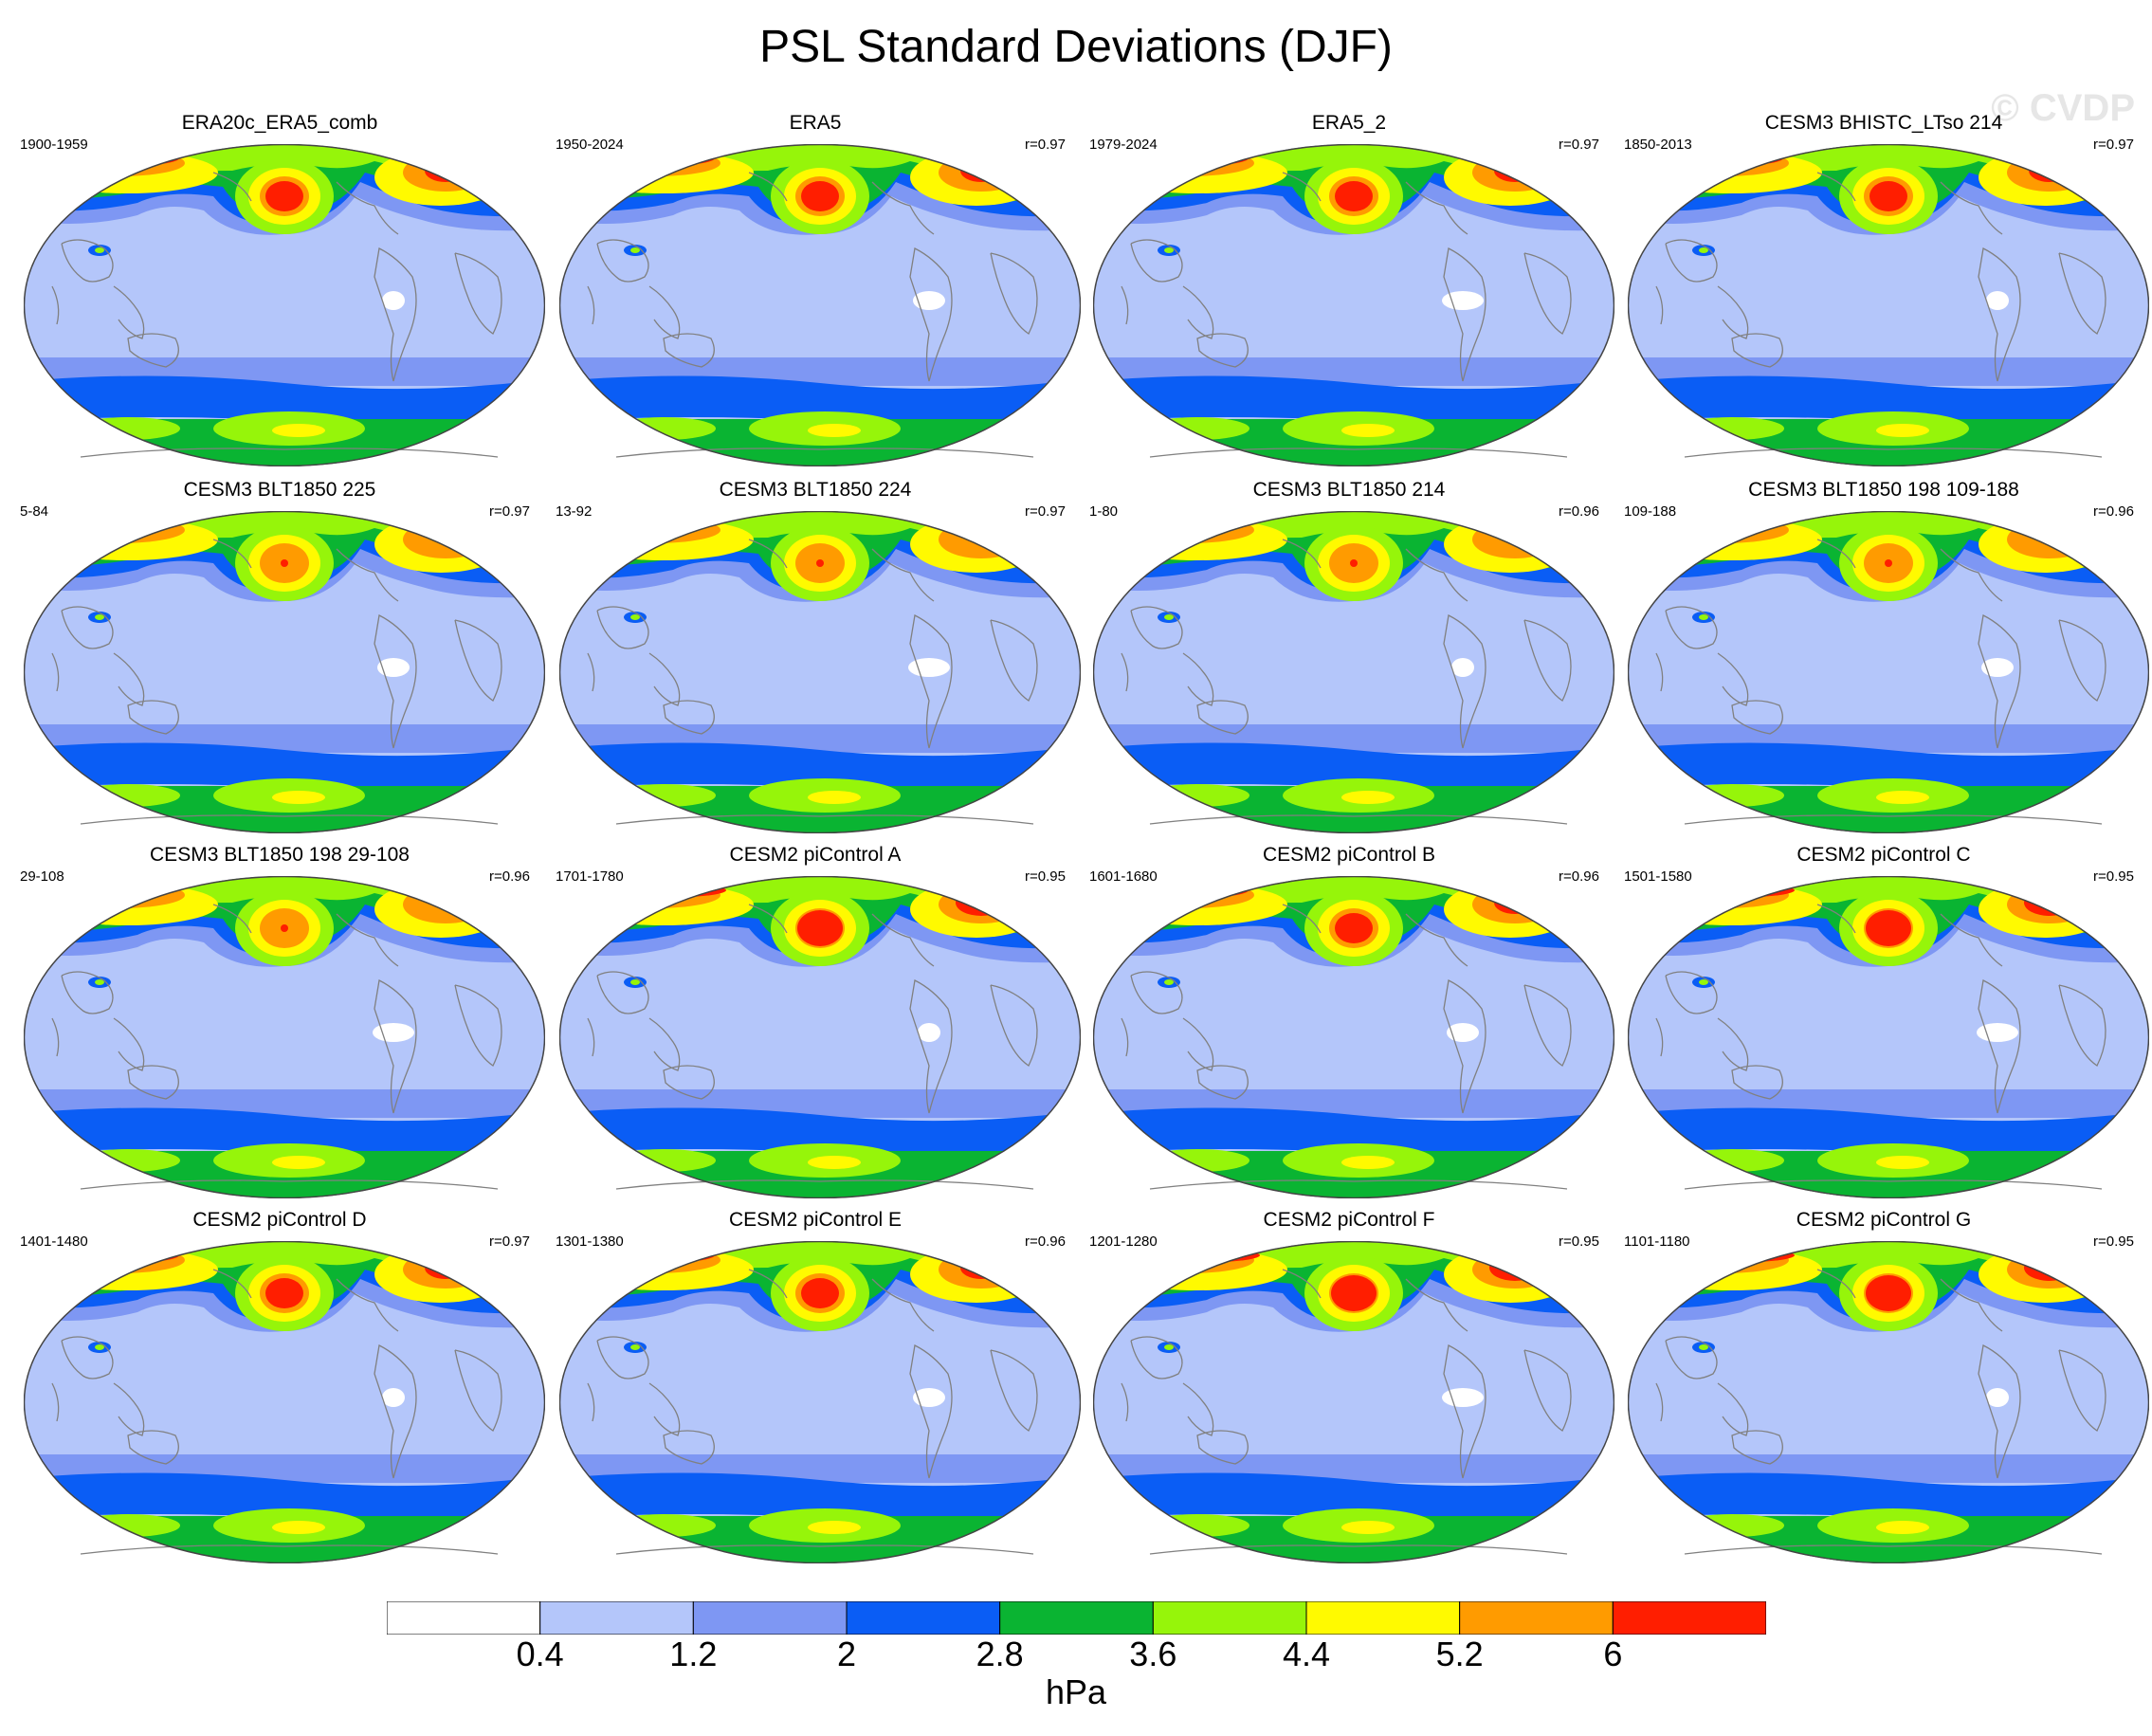  I want to click on map-panel: ERA5 1950-2024 r=0.97, so click(815, 289).